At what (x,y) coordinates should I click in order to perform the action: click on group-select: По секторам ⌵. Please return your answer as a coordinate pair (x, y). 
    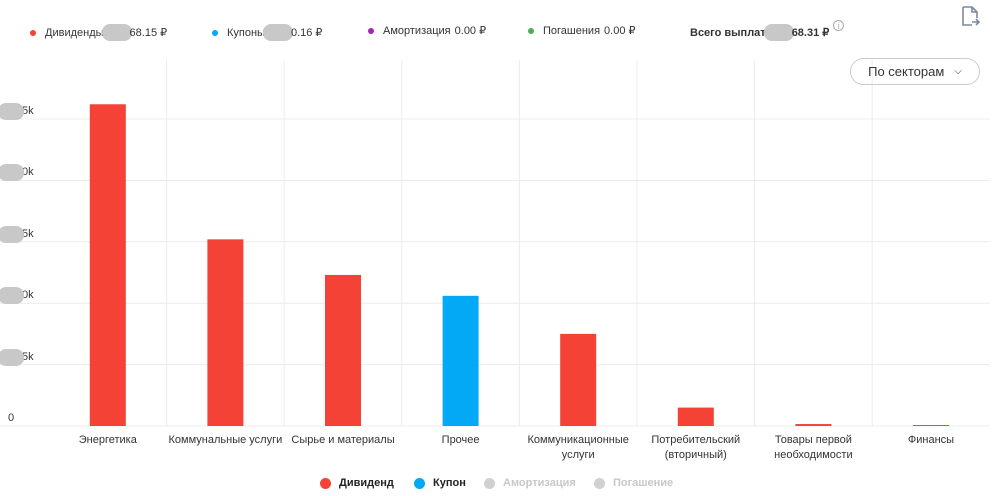
    Looking at the image, I should click on (915, 71).